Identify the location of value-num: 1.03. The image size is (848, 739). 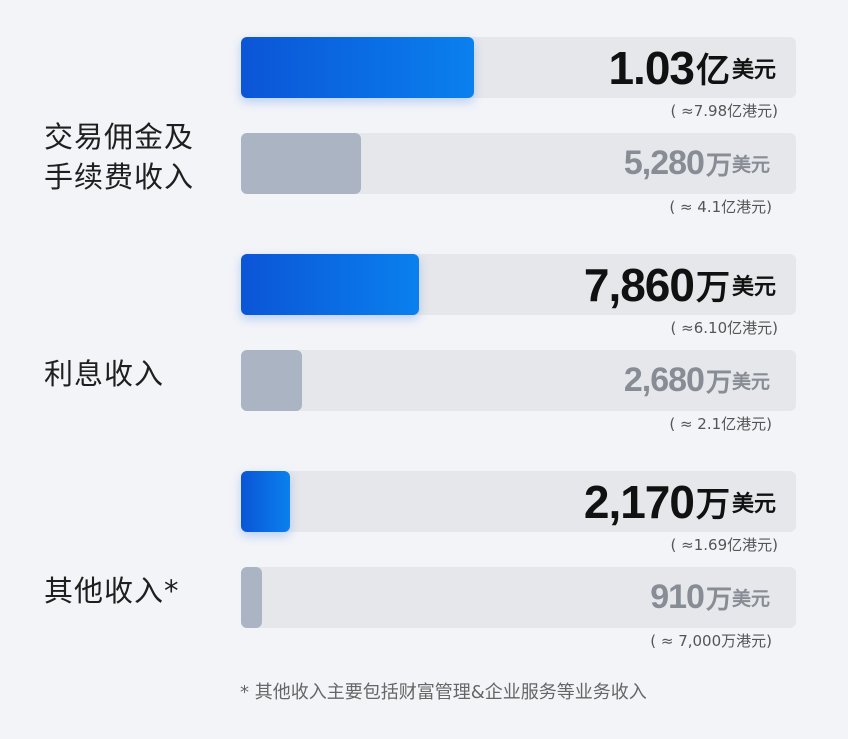
(651, 67).